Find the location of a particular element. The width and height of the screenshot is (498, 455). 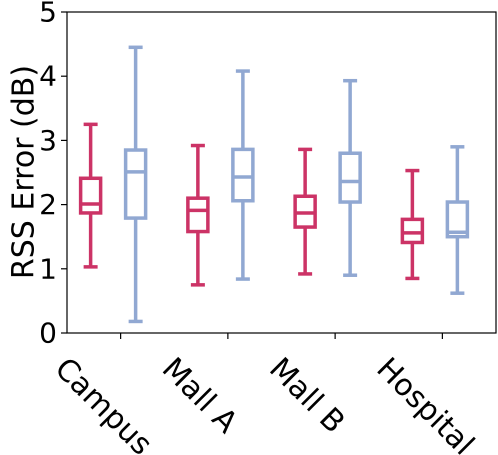

y-tick-label: 2 is located at coordinates (48, 204).